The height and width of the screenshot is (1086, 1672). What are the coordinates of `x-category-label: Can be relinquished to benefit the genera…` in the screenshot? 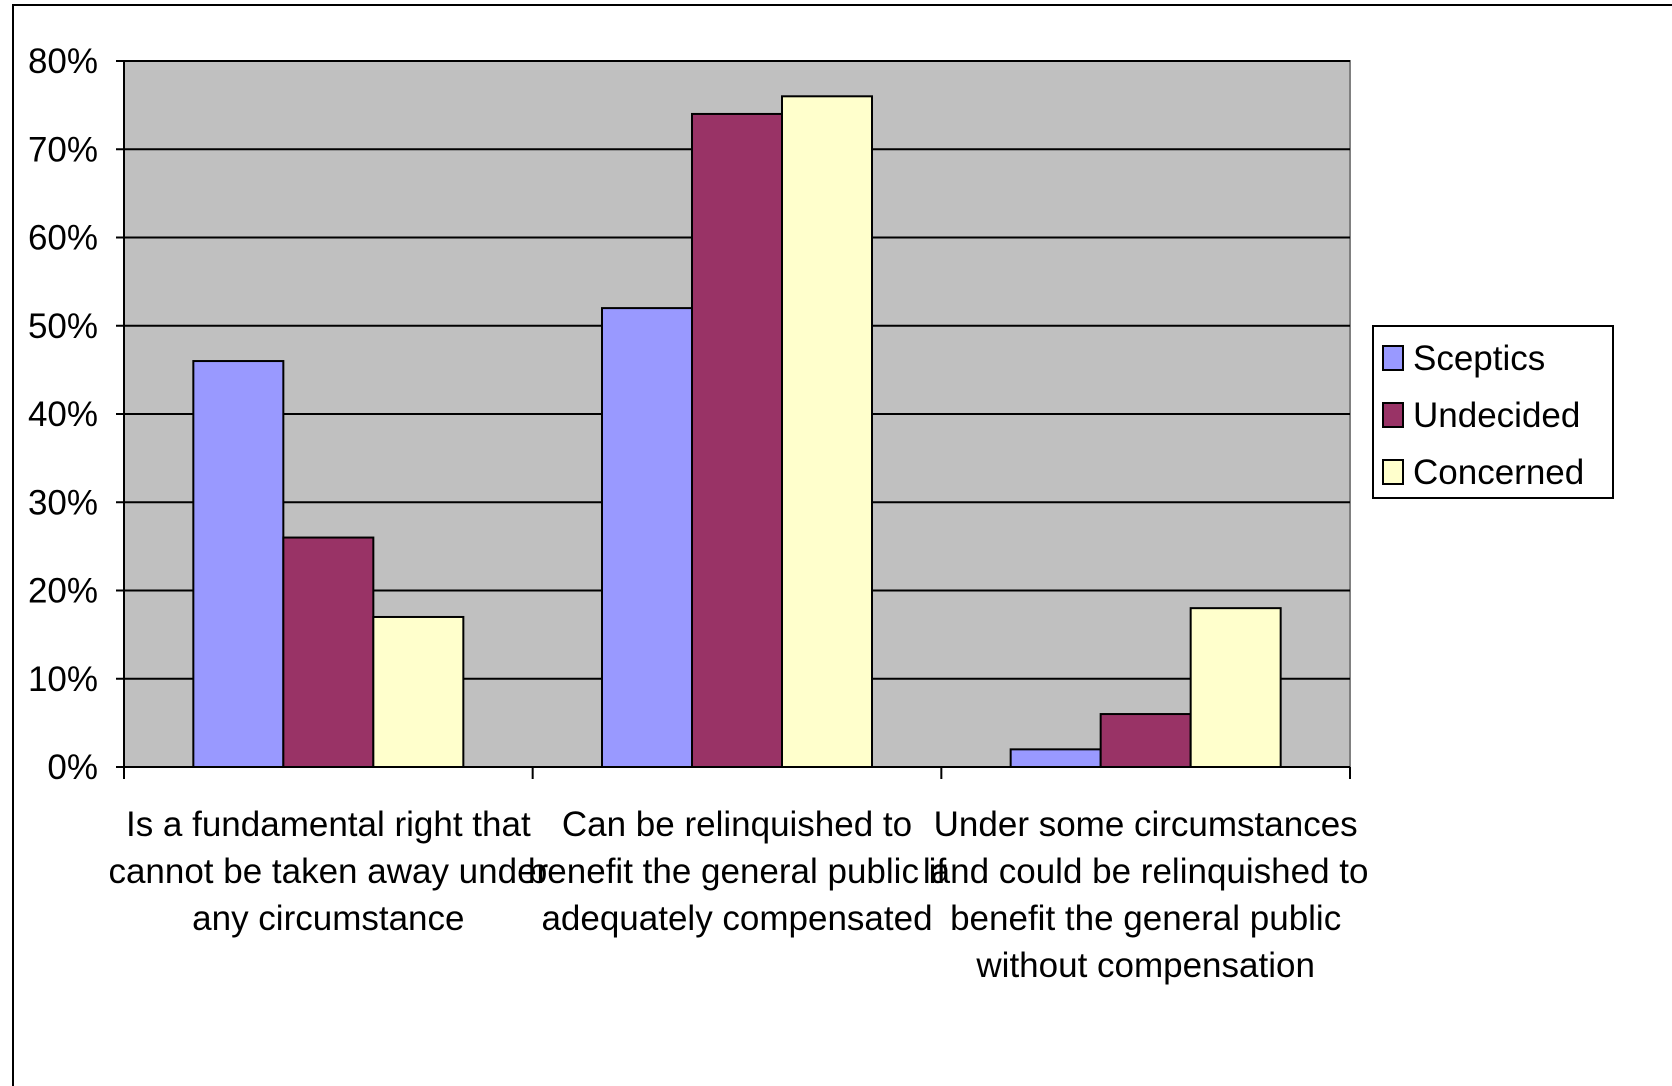 It's located at (737, 871).